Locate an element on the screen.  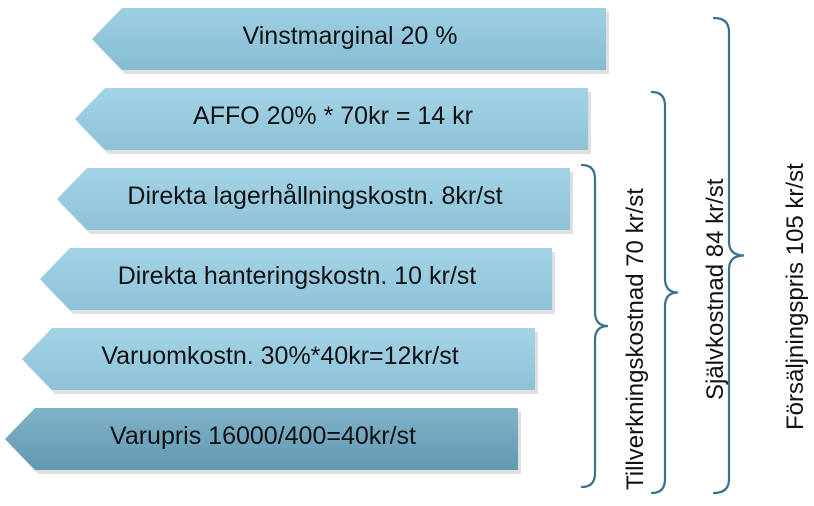
arrow-storage-cost is located at coordinates (313, 199).